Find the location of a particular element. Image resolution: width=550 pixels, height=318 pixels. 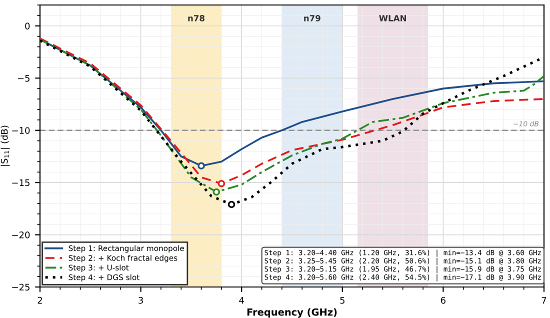

y-axis-title: |S$_{11}$| (dB) is located at coordinates (5, 146).